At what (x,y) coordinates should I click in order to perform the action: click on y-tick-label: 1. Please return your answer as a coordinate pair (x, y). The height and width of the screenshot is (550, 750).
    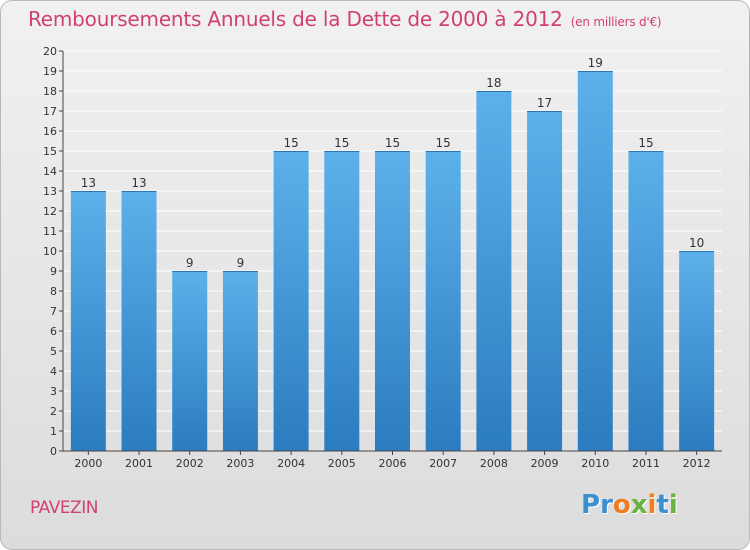
    Looking at the image, I should click on (53, 431).